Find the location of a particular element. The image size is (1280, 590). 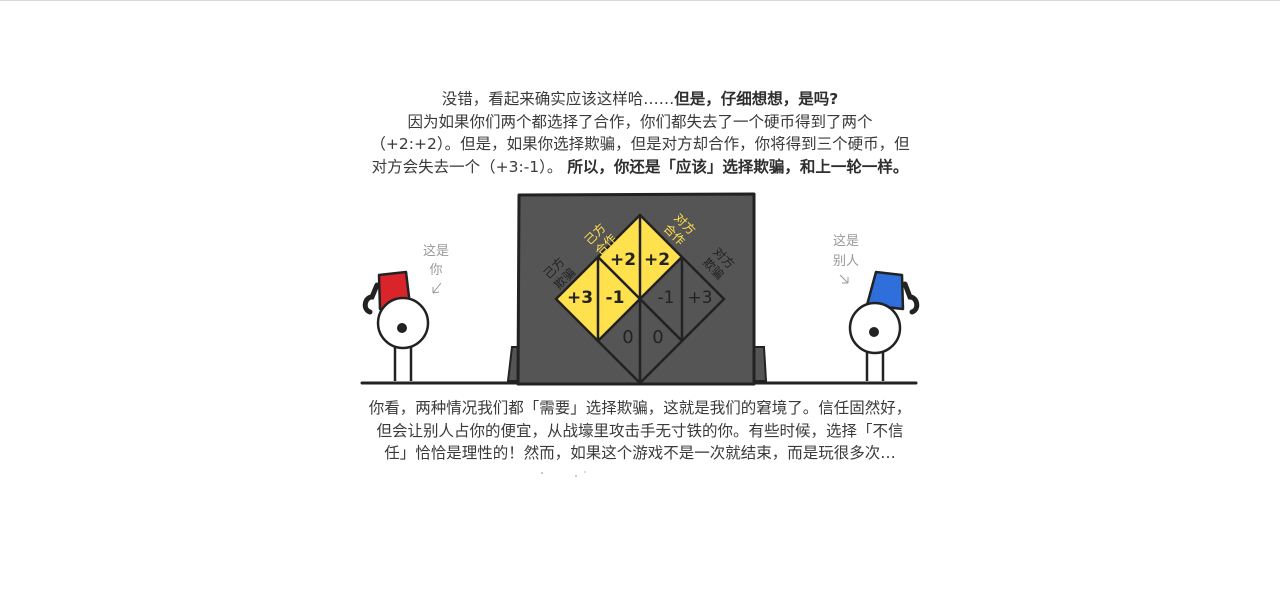

player-other-tassel is located at coordinates (911, 298).